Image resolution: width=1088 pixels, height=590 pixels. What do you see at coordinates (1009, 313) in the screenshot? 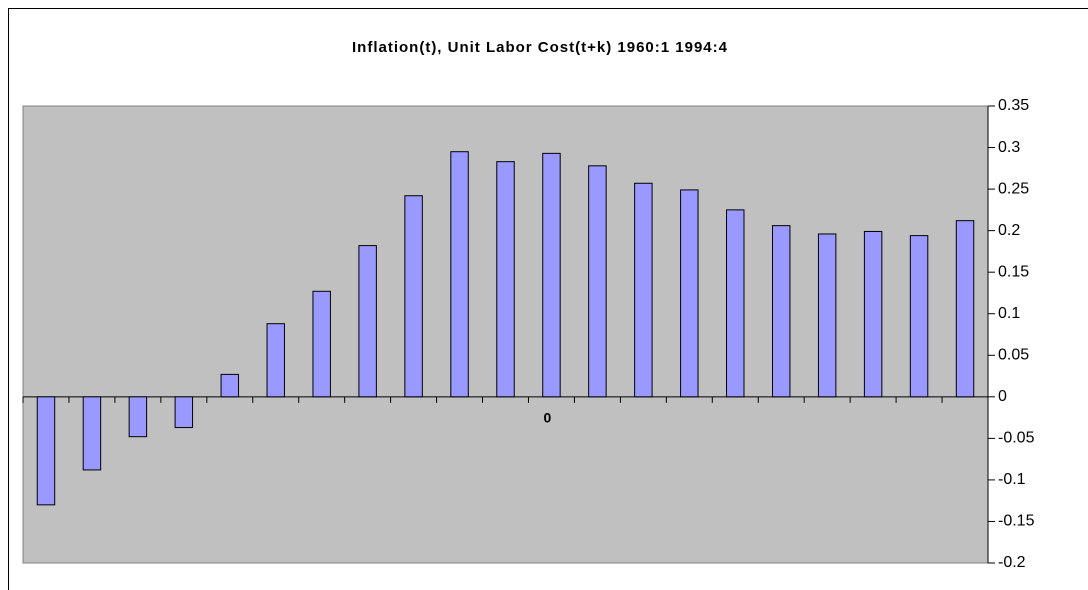
I see `y-tick-label: 0.1` at bounding box center [1009, 313].